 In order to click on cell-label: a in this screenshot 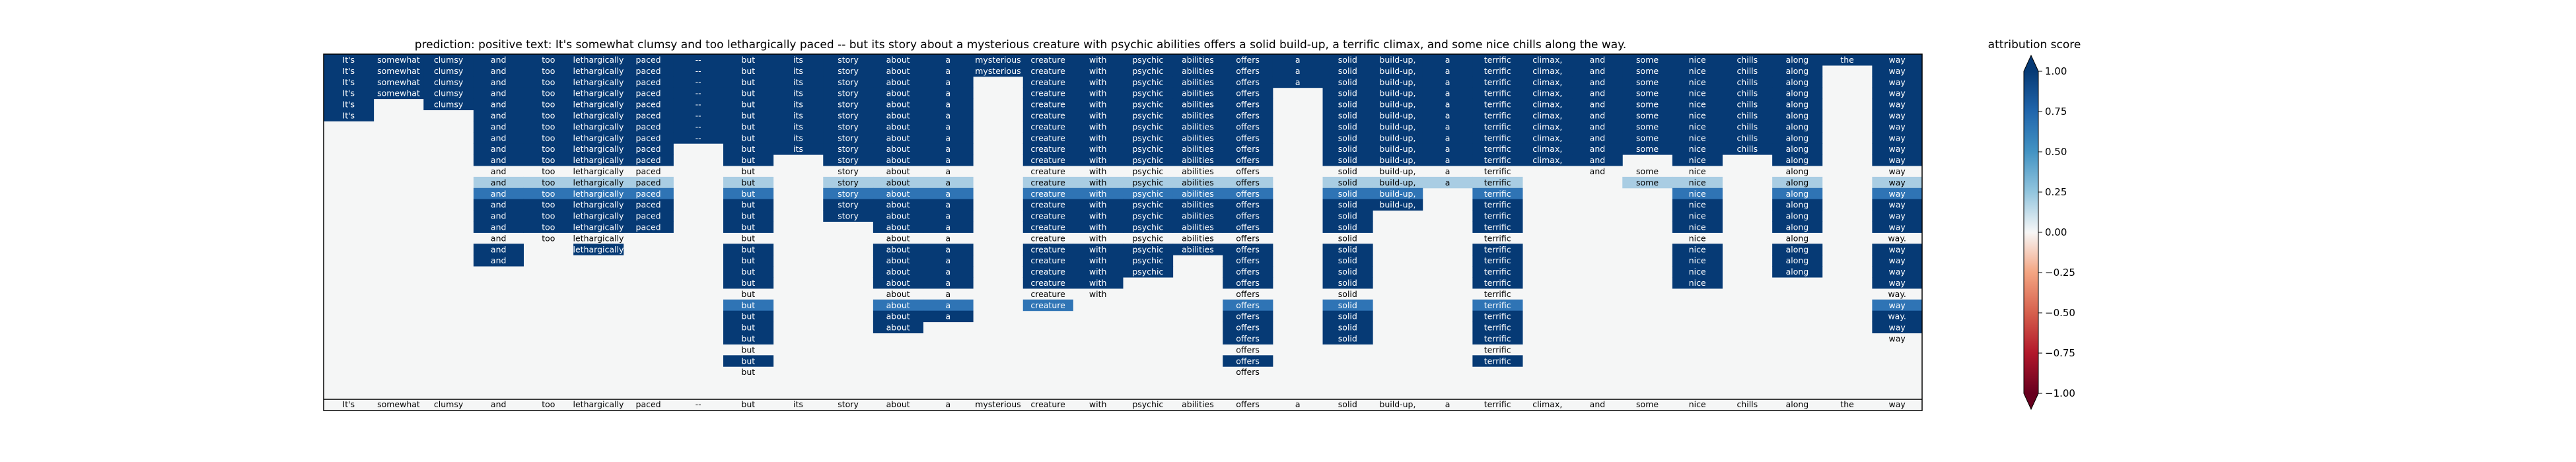, I will do `click(948, 182)`.